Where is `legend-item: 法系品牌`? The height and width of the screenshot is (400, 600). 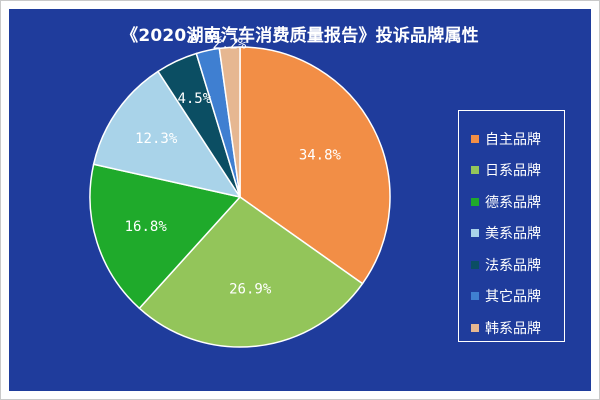 legend-item: 法系品牌 is located at coordinates (517, 265).